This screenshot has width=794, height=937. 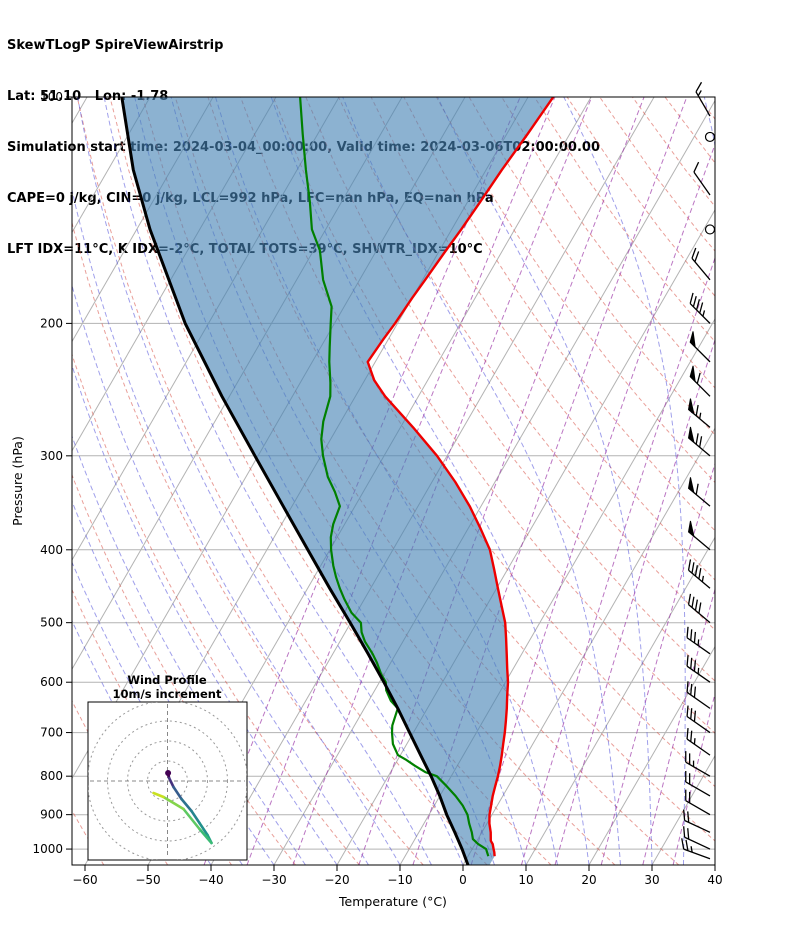 I want to click on calm-wind-circle, so click(x=710, y=229).